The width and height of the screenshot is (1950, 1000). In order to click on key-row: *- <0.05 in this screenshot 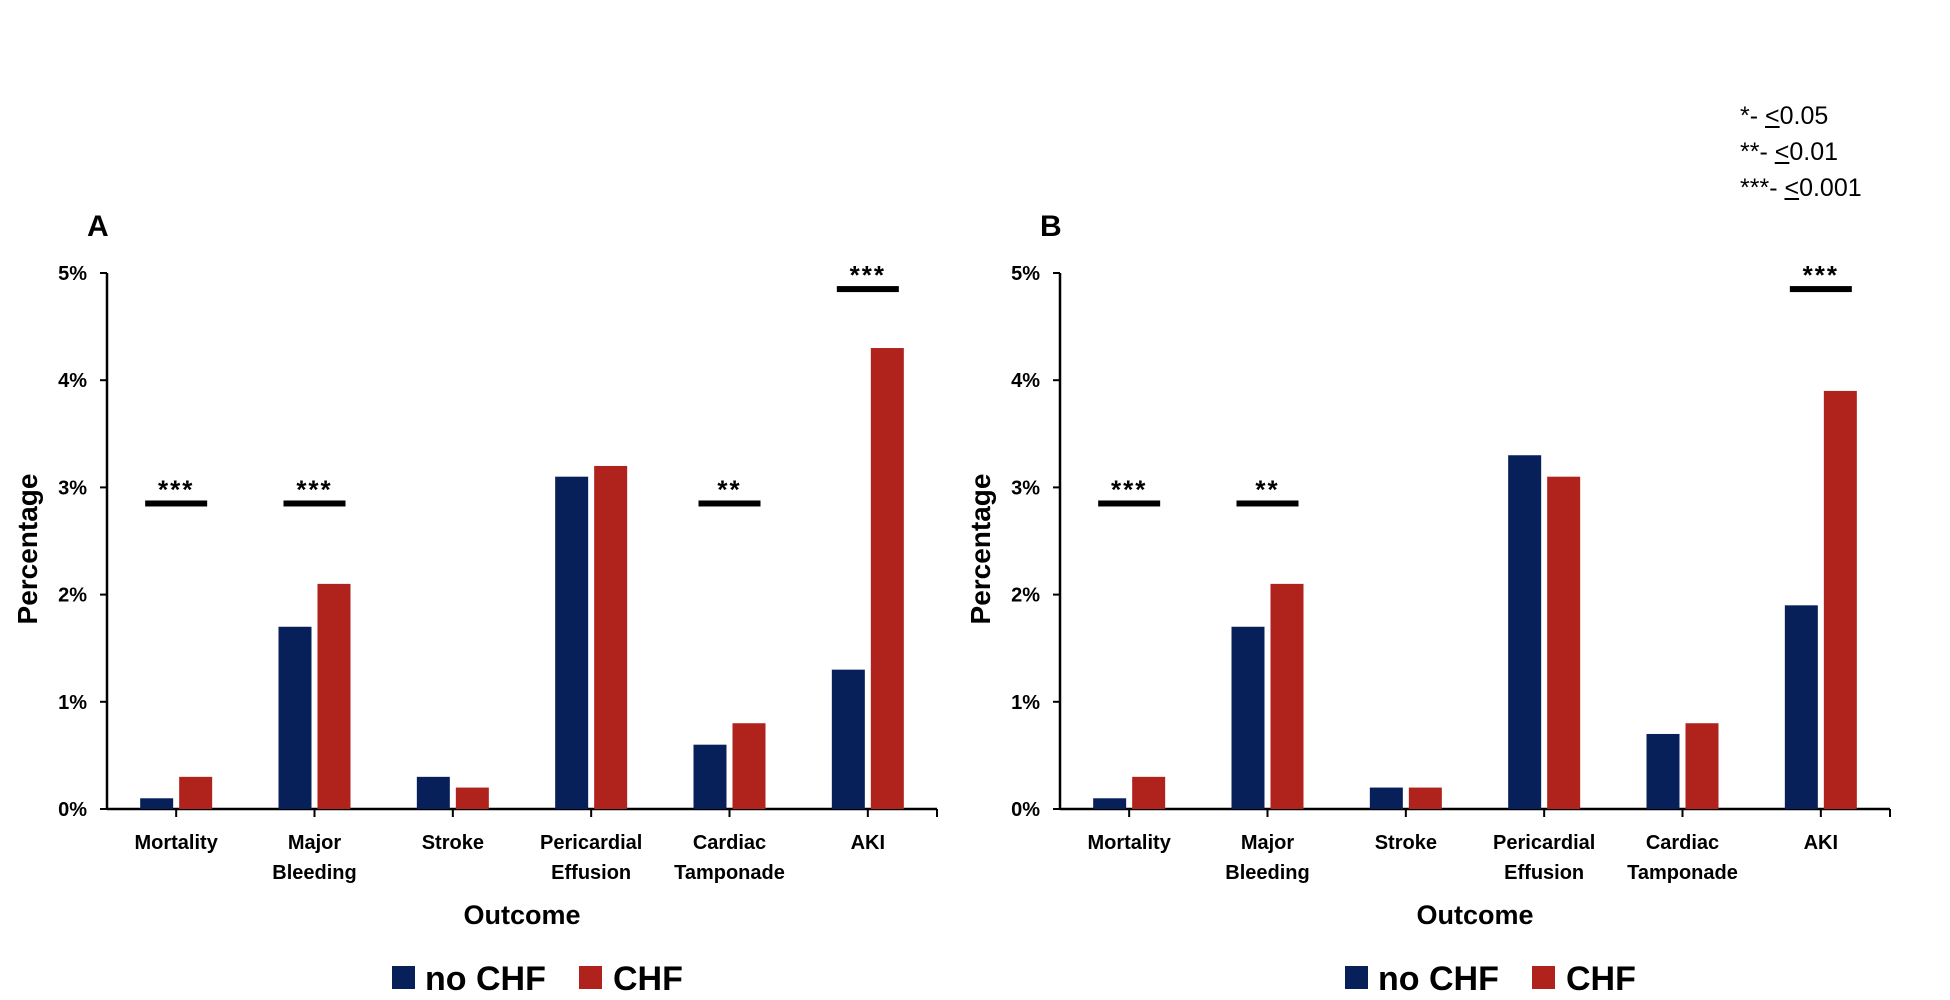, I will do `click(1784, 116)`.